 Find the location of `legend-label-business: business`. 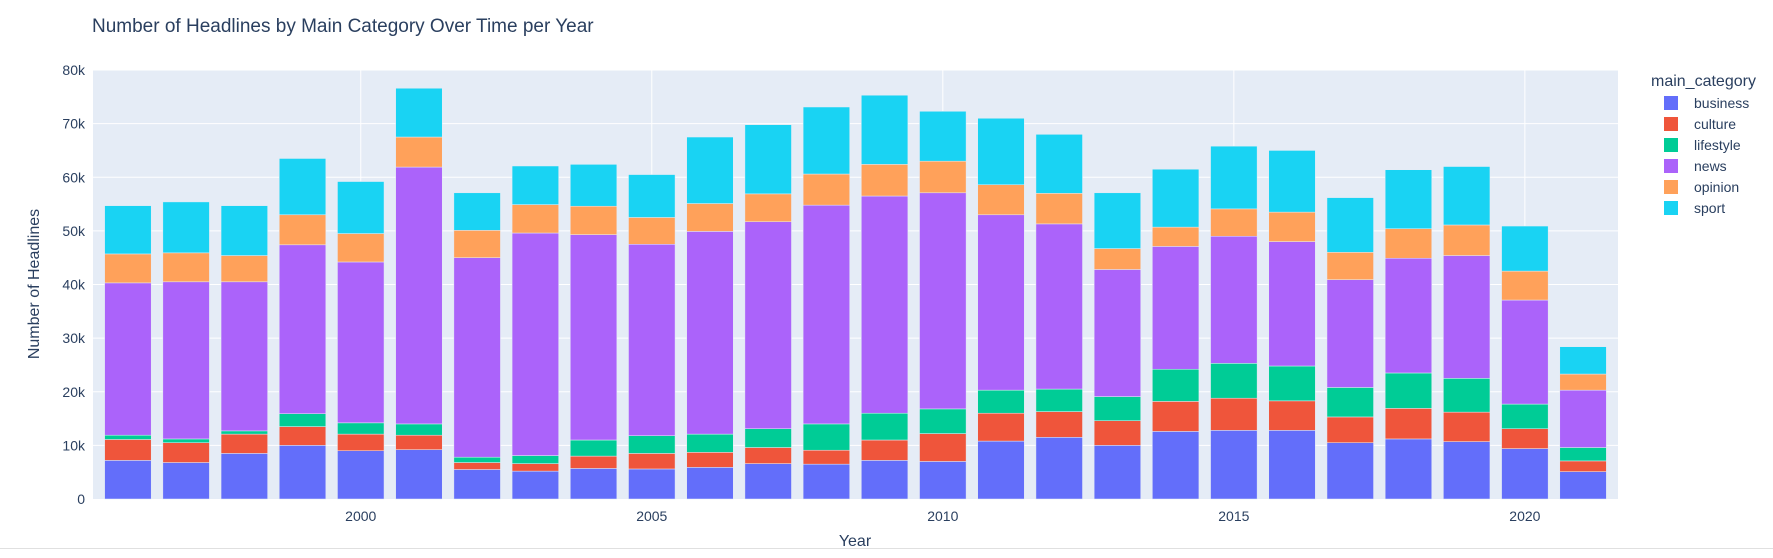

legend-label-business: business is located at coordinates (1721, 103).